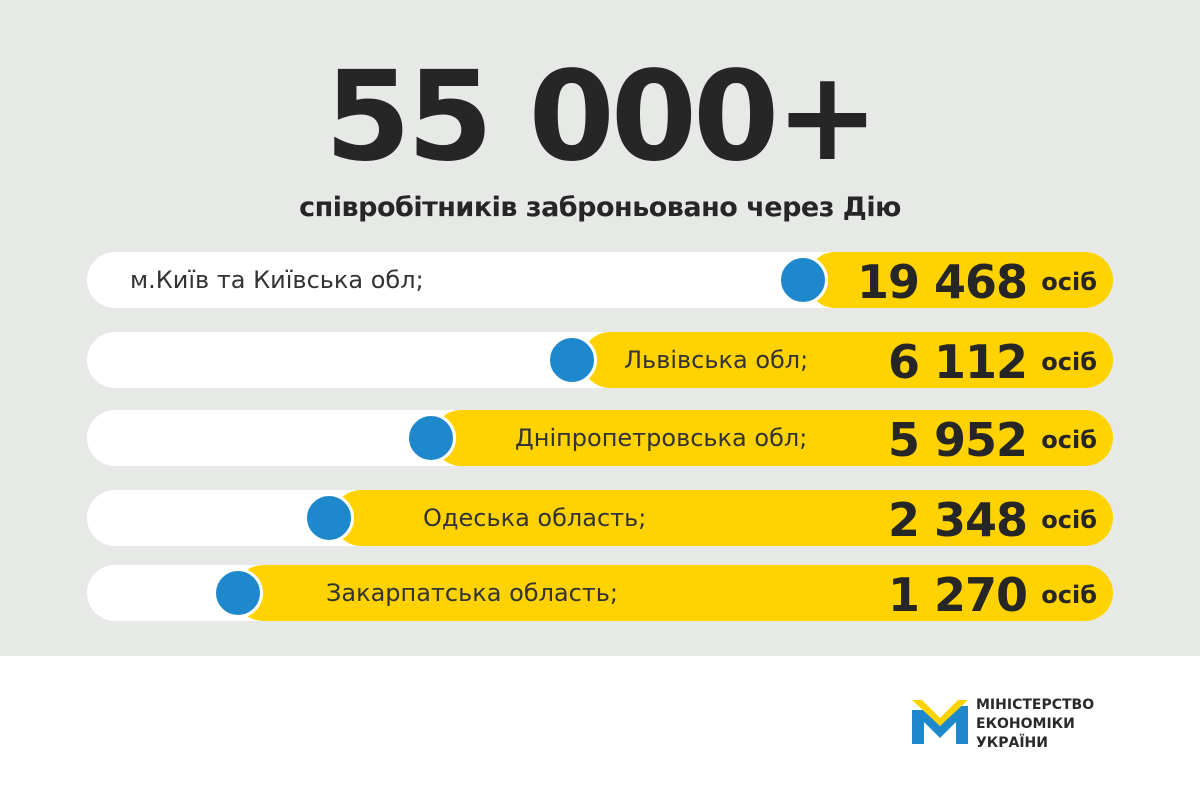  I want to click on bar-row-odesa: Одеська область; 2 348 осіб, so click(600, 518).